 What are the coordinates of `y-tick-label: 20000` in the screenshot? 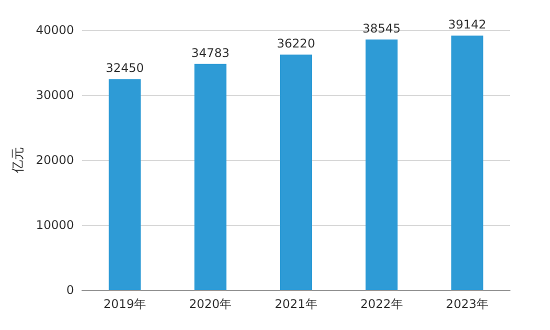 It's located at (55, 160).